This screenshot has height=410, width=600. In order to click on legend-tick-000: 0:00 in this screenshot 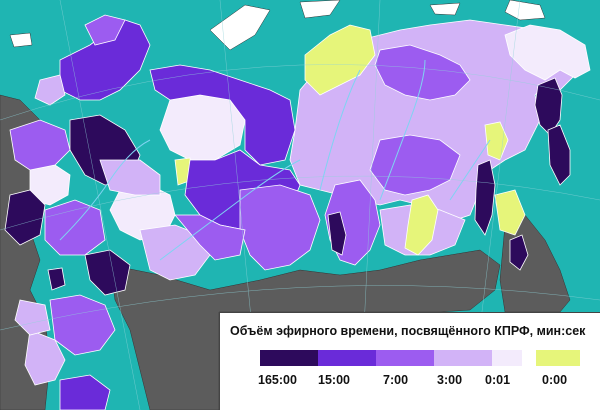, I will do `click(555, 380)`.